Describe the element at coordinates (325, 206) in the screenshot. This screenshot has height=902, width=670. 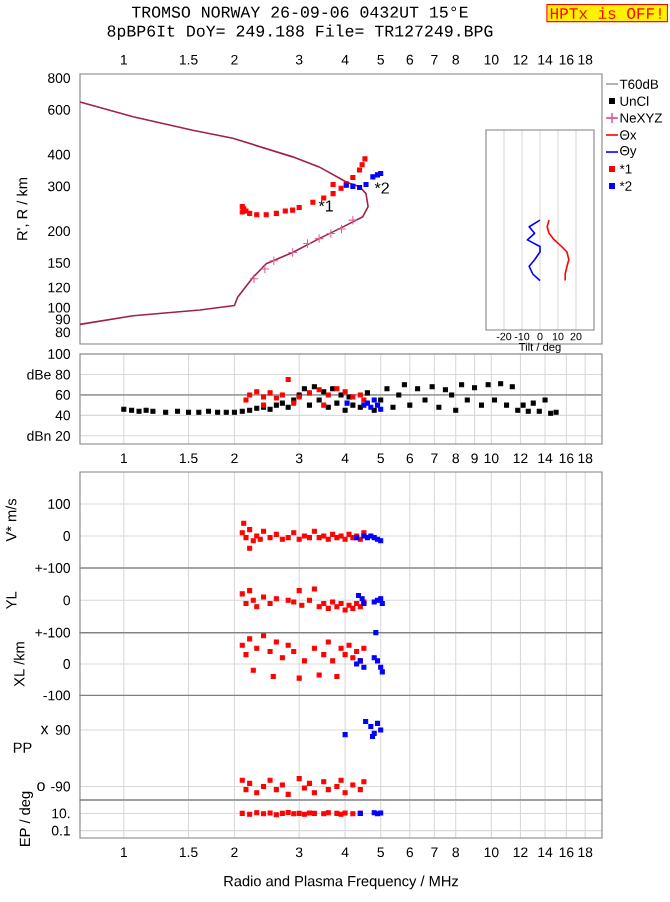
I see `annotation: *1` at that location.